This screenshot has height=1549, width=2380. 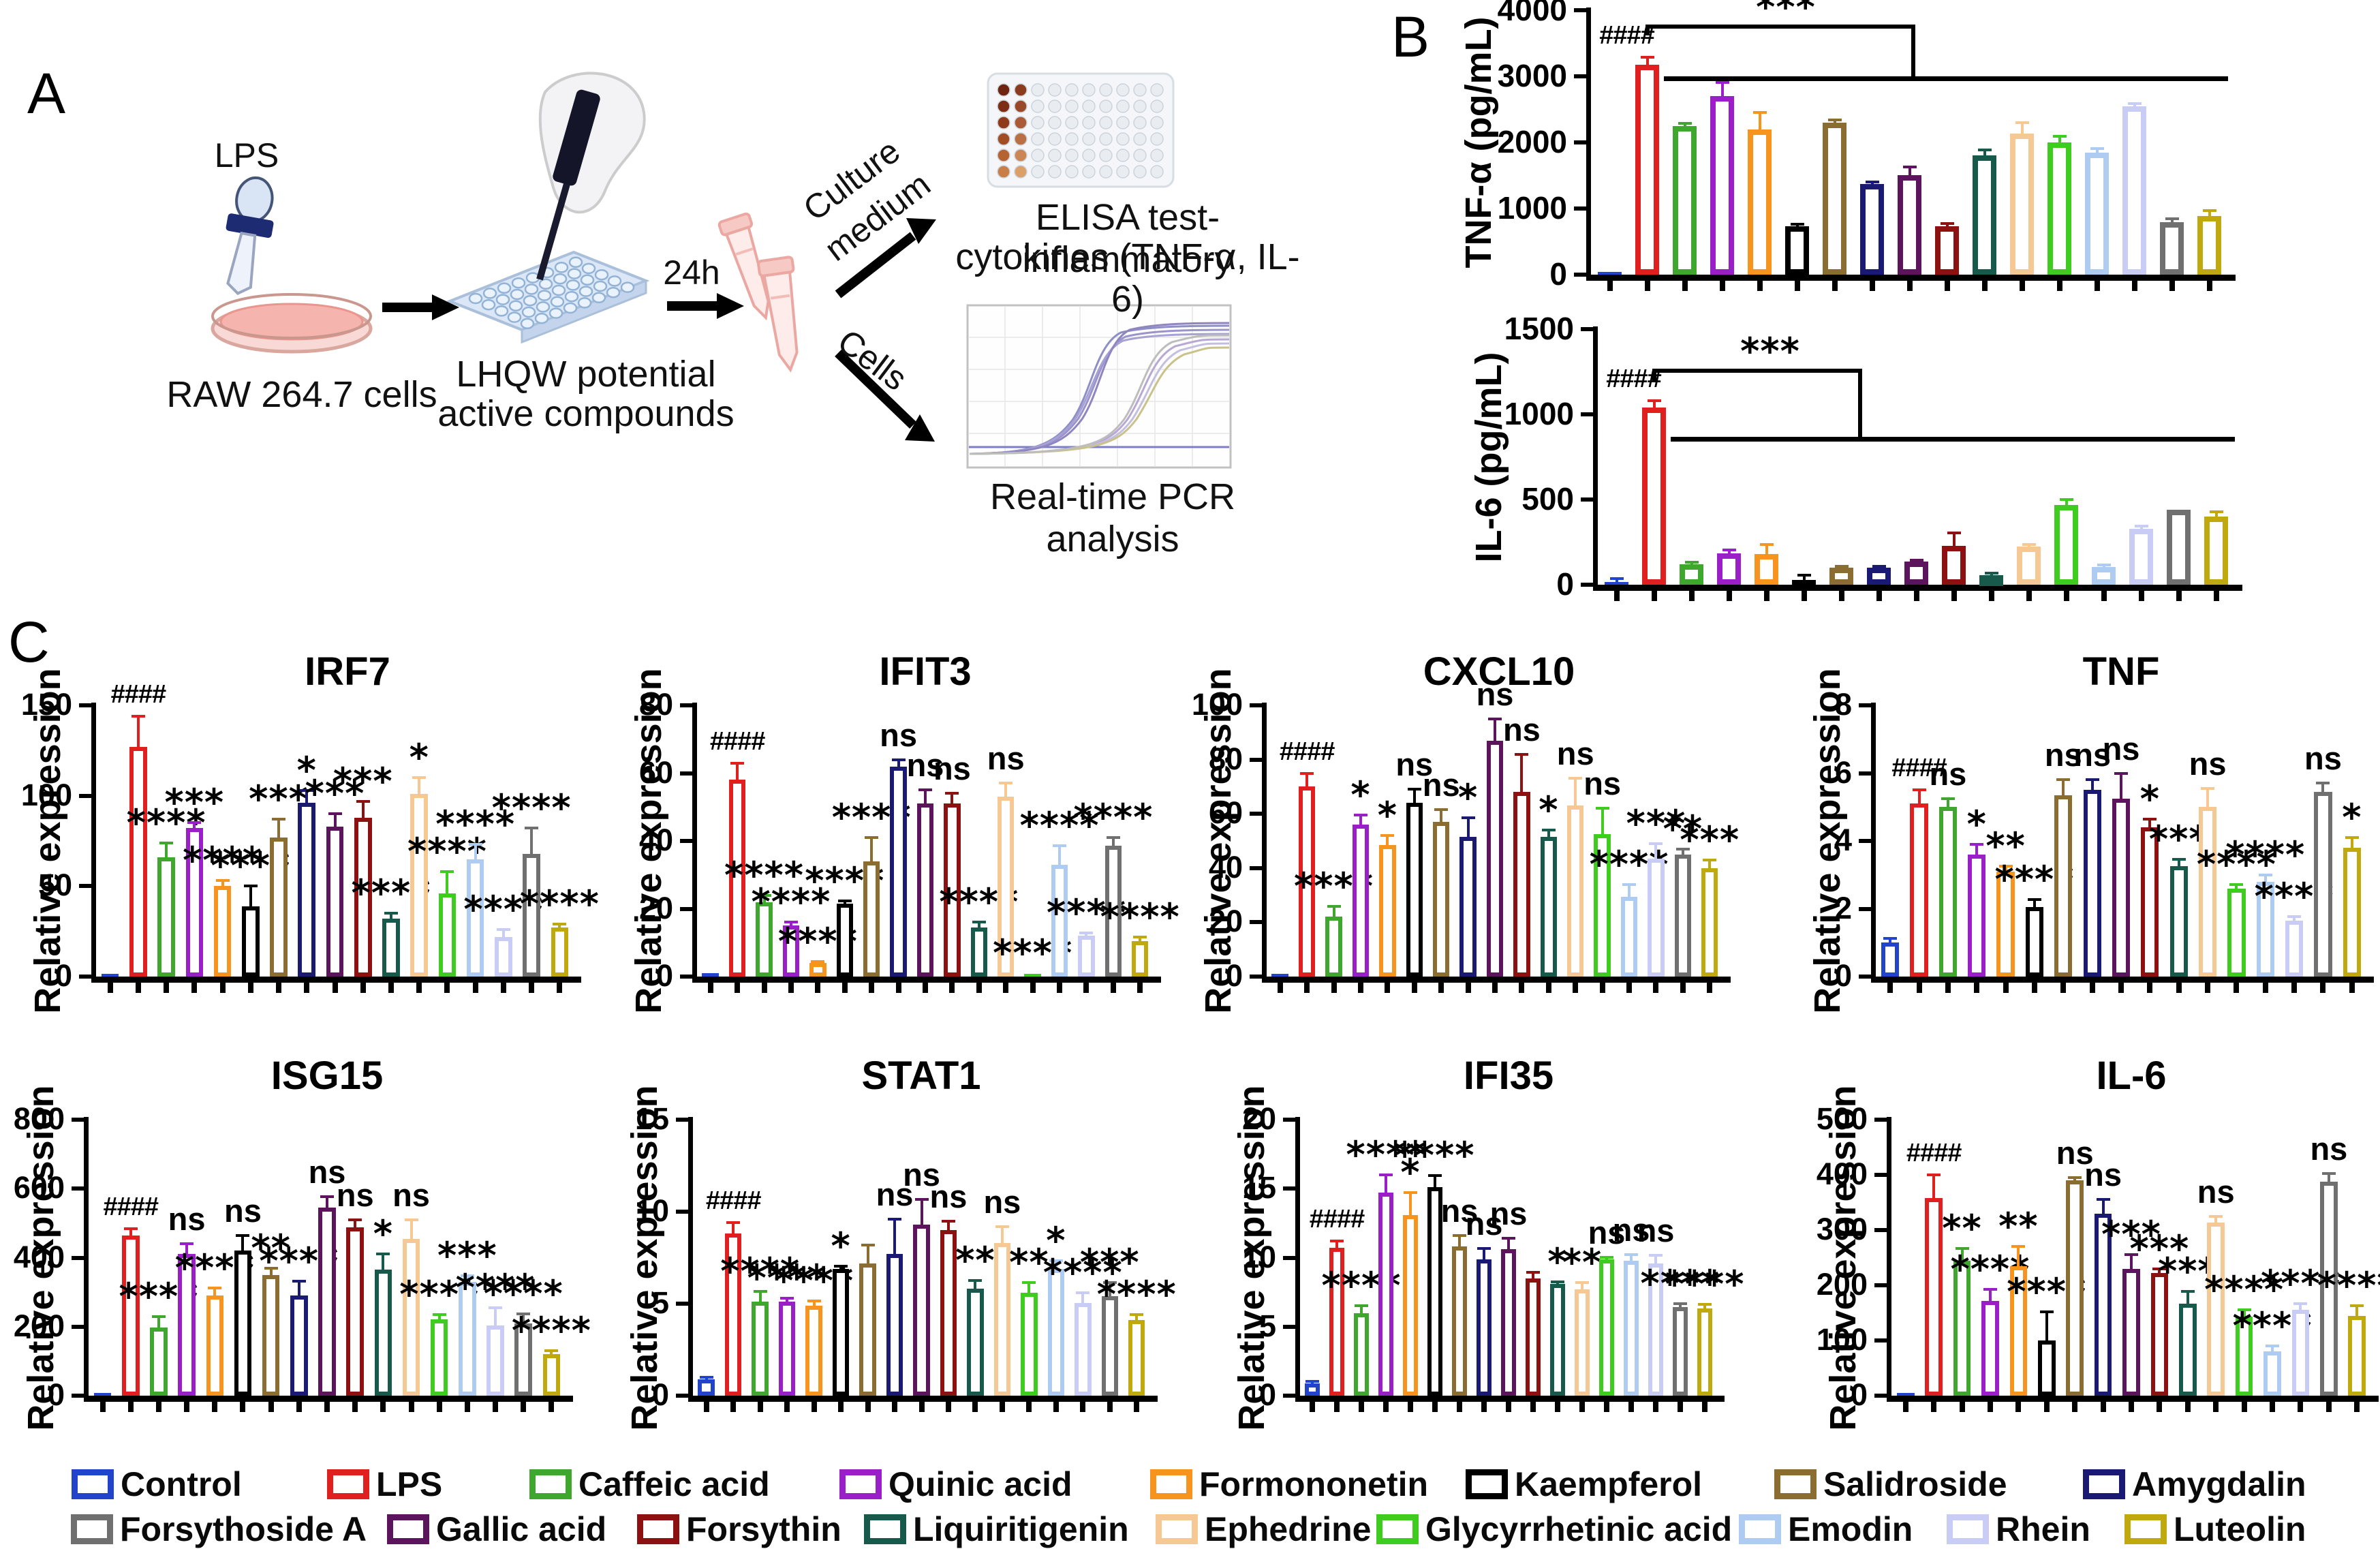 I want to click on error-bar-irf7-salidroside, so click(x=279, y=829).